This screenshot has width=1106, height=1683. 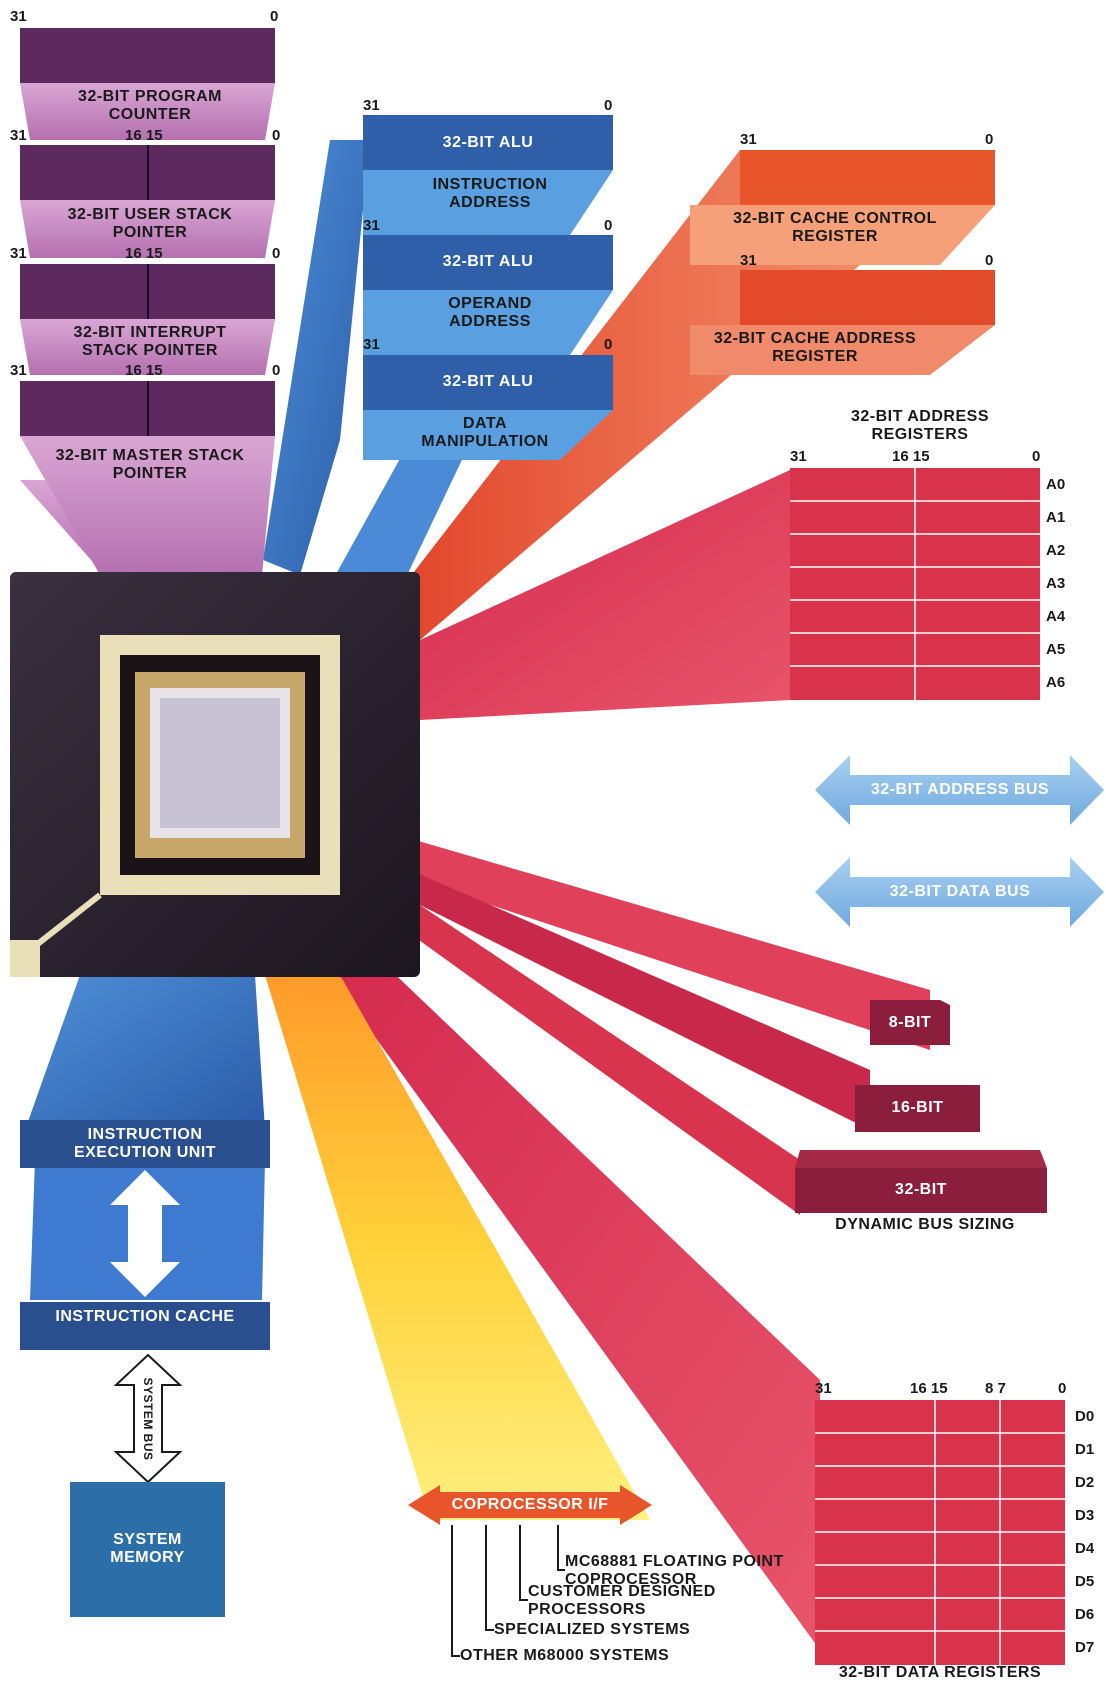 I want to click on cache-address-label: 32-BIT CACHE ADDRESS REGISTER, so click(x=815, y=347).